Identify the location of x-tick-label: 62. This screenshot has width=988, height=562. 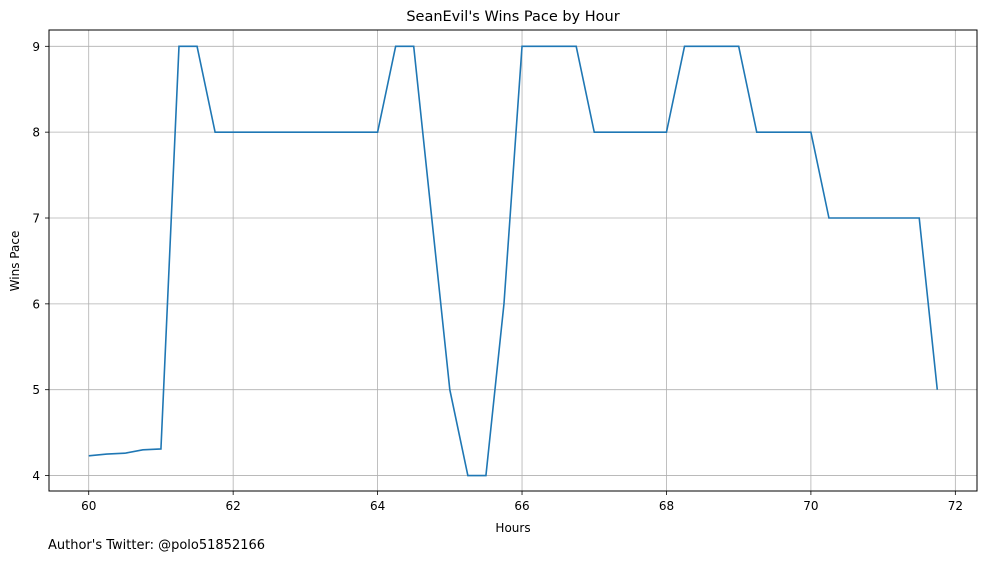
(233, 506).